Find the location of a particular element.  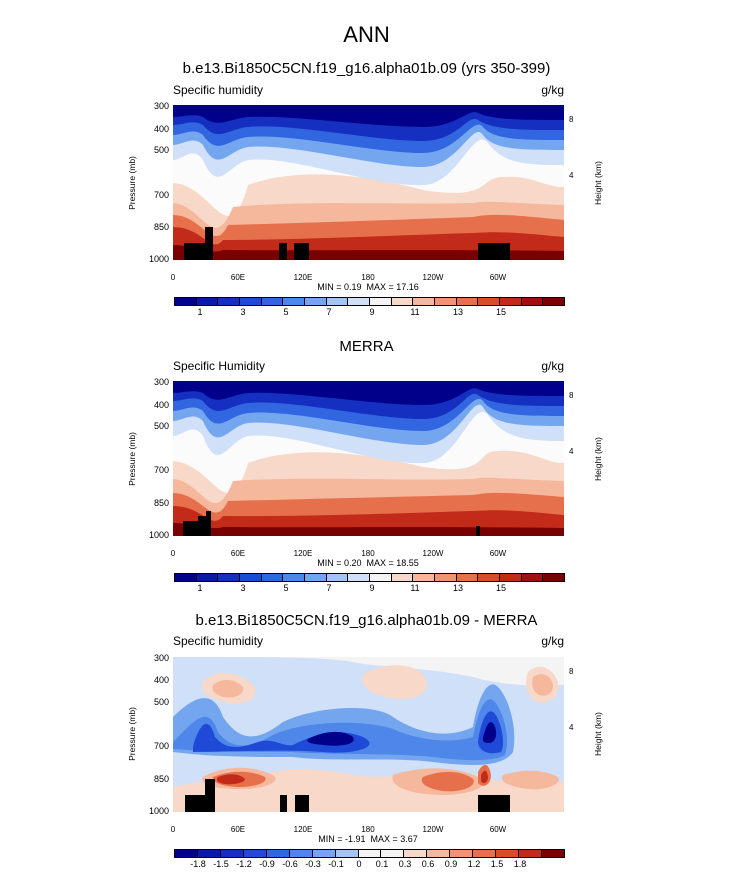

p3-cb-0.3: 0.3 is located at coordinates (405, 864).